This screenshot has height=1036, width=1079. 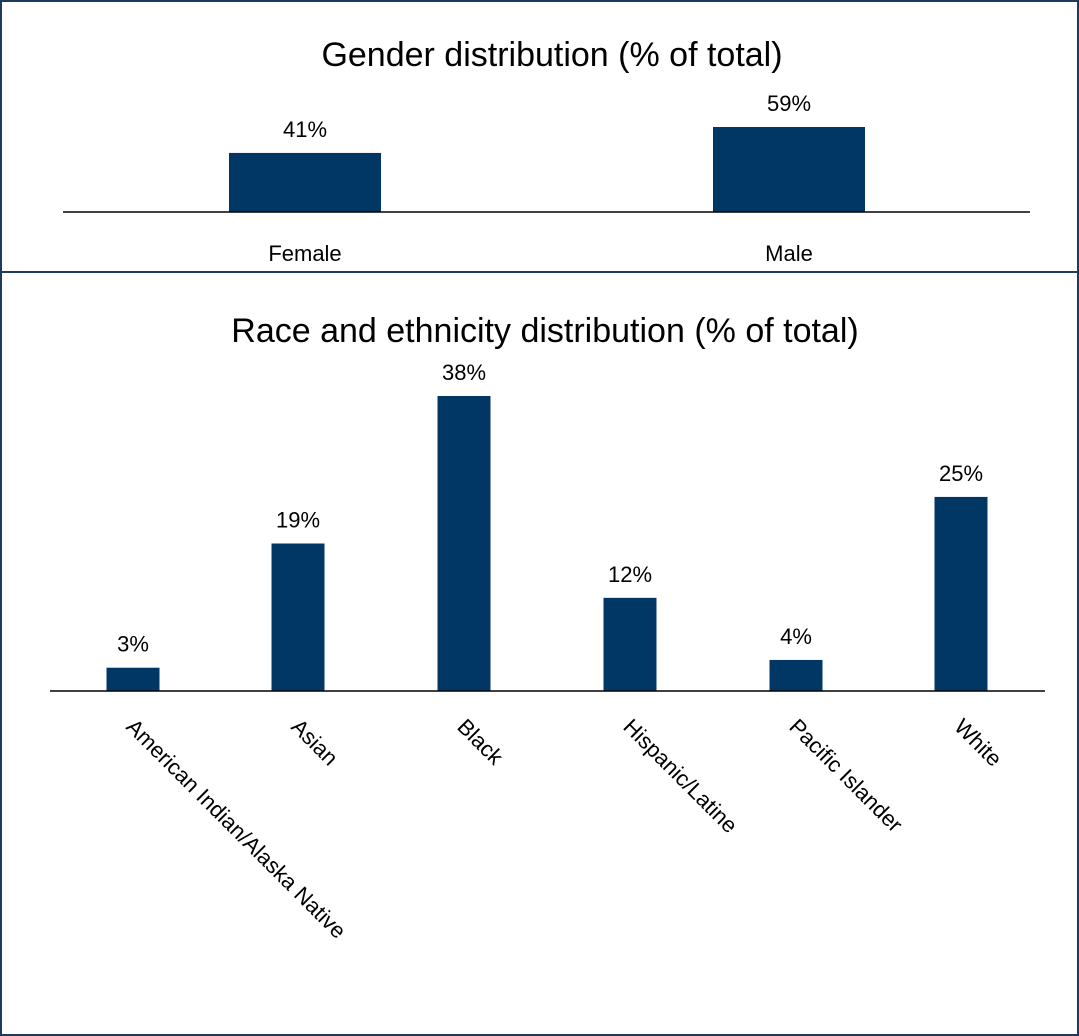 What do you see at coordinates (540, 253) in the screenshot?
I see `gender-x-tick-labels: Female Male` at bounding box center [540, 253].